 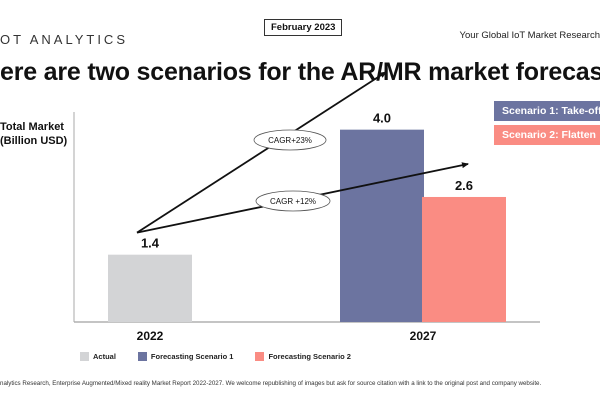 What do you see at coordinates (382, 118) in the screenshot?
I see `bar-value-label-1: 4.0` at bounding box center [382, 118].